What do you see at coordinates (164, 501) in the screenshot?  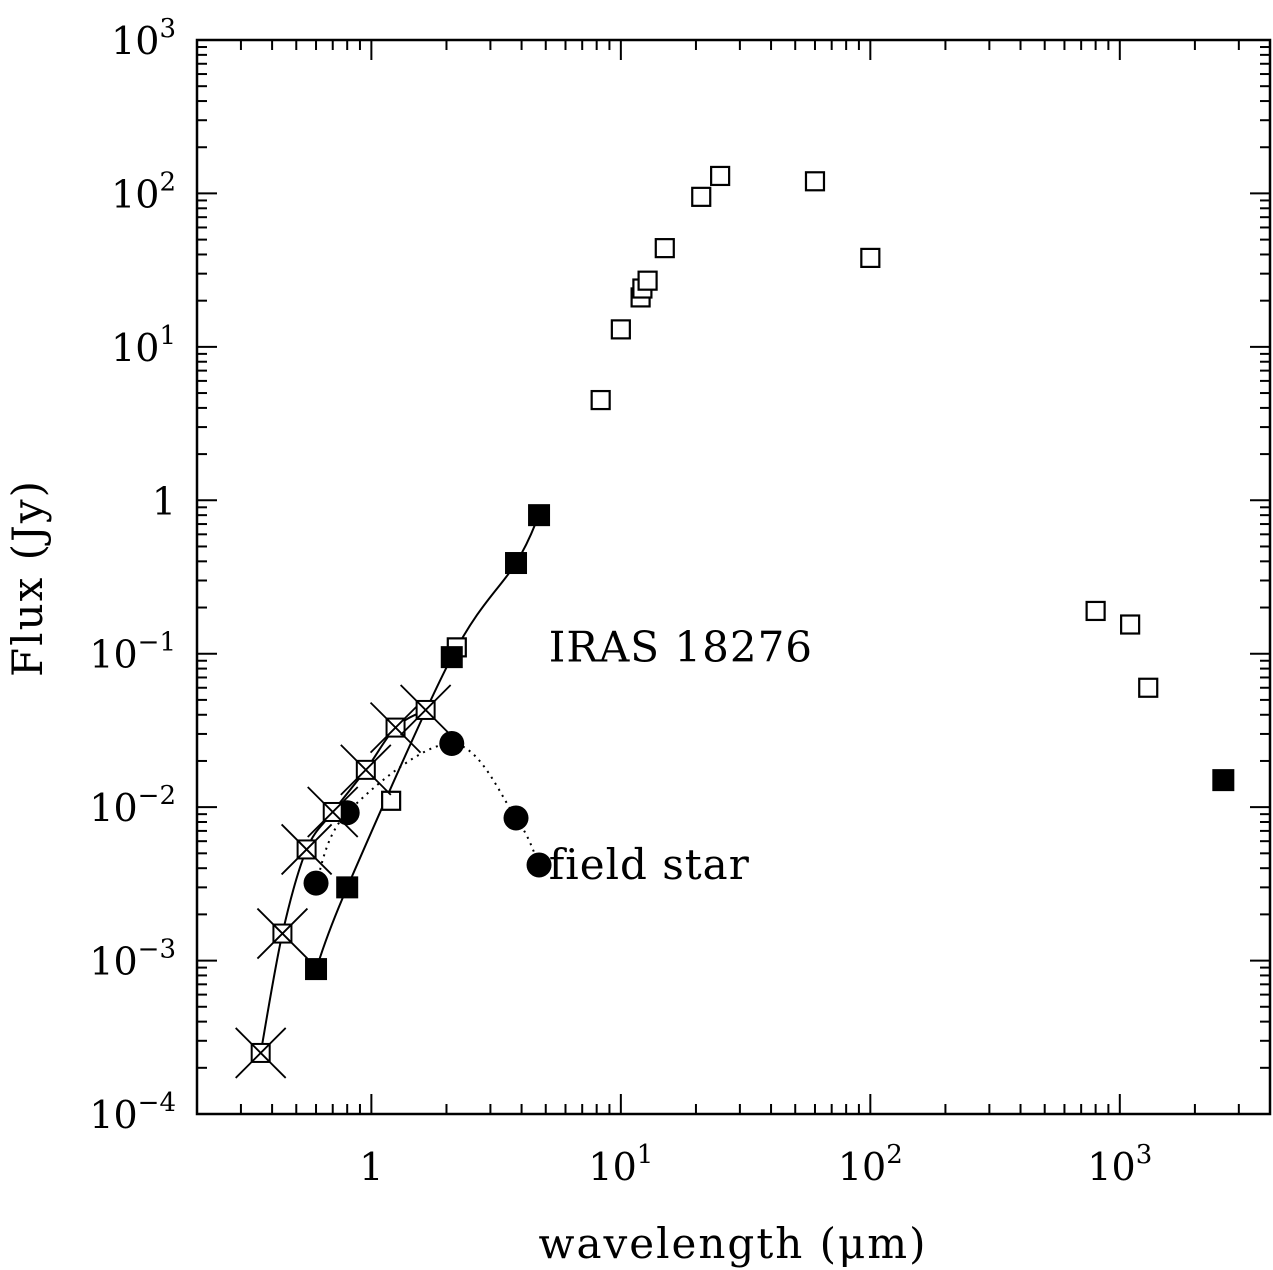 I see `y-tick-label: 1` at bounding box center [164, 501].